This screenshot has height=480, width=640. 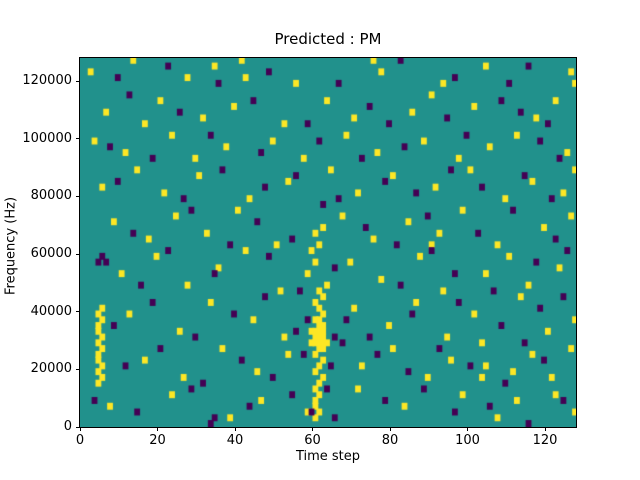 What do you see at coordinates (51, 254) in the screenshot?
I see `y-tick-label: 60000` at bounding box center [51, 254].